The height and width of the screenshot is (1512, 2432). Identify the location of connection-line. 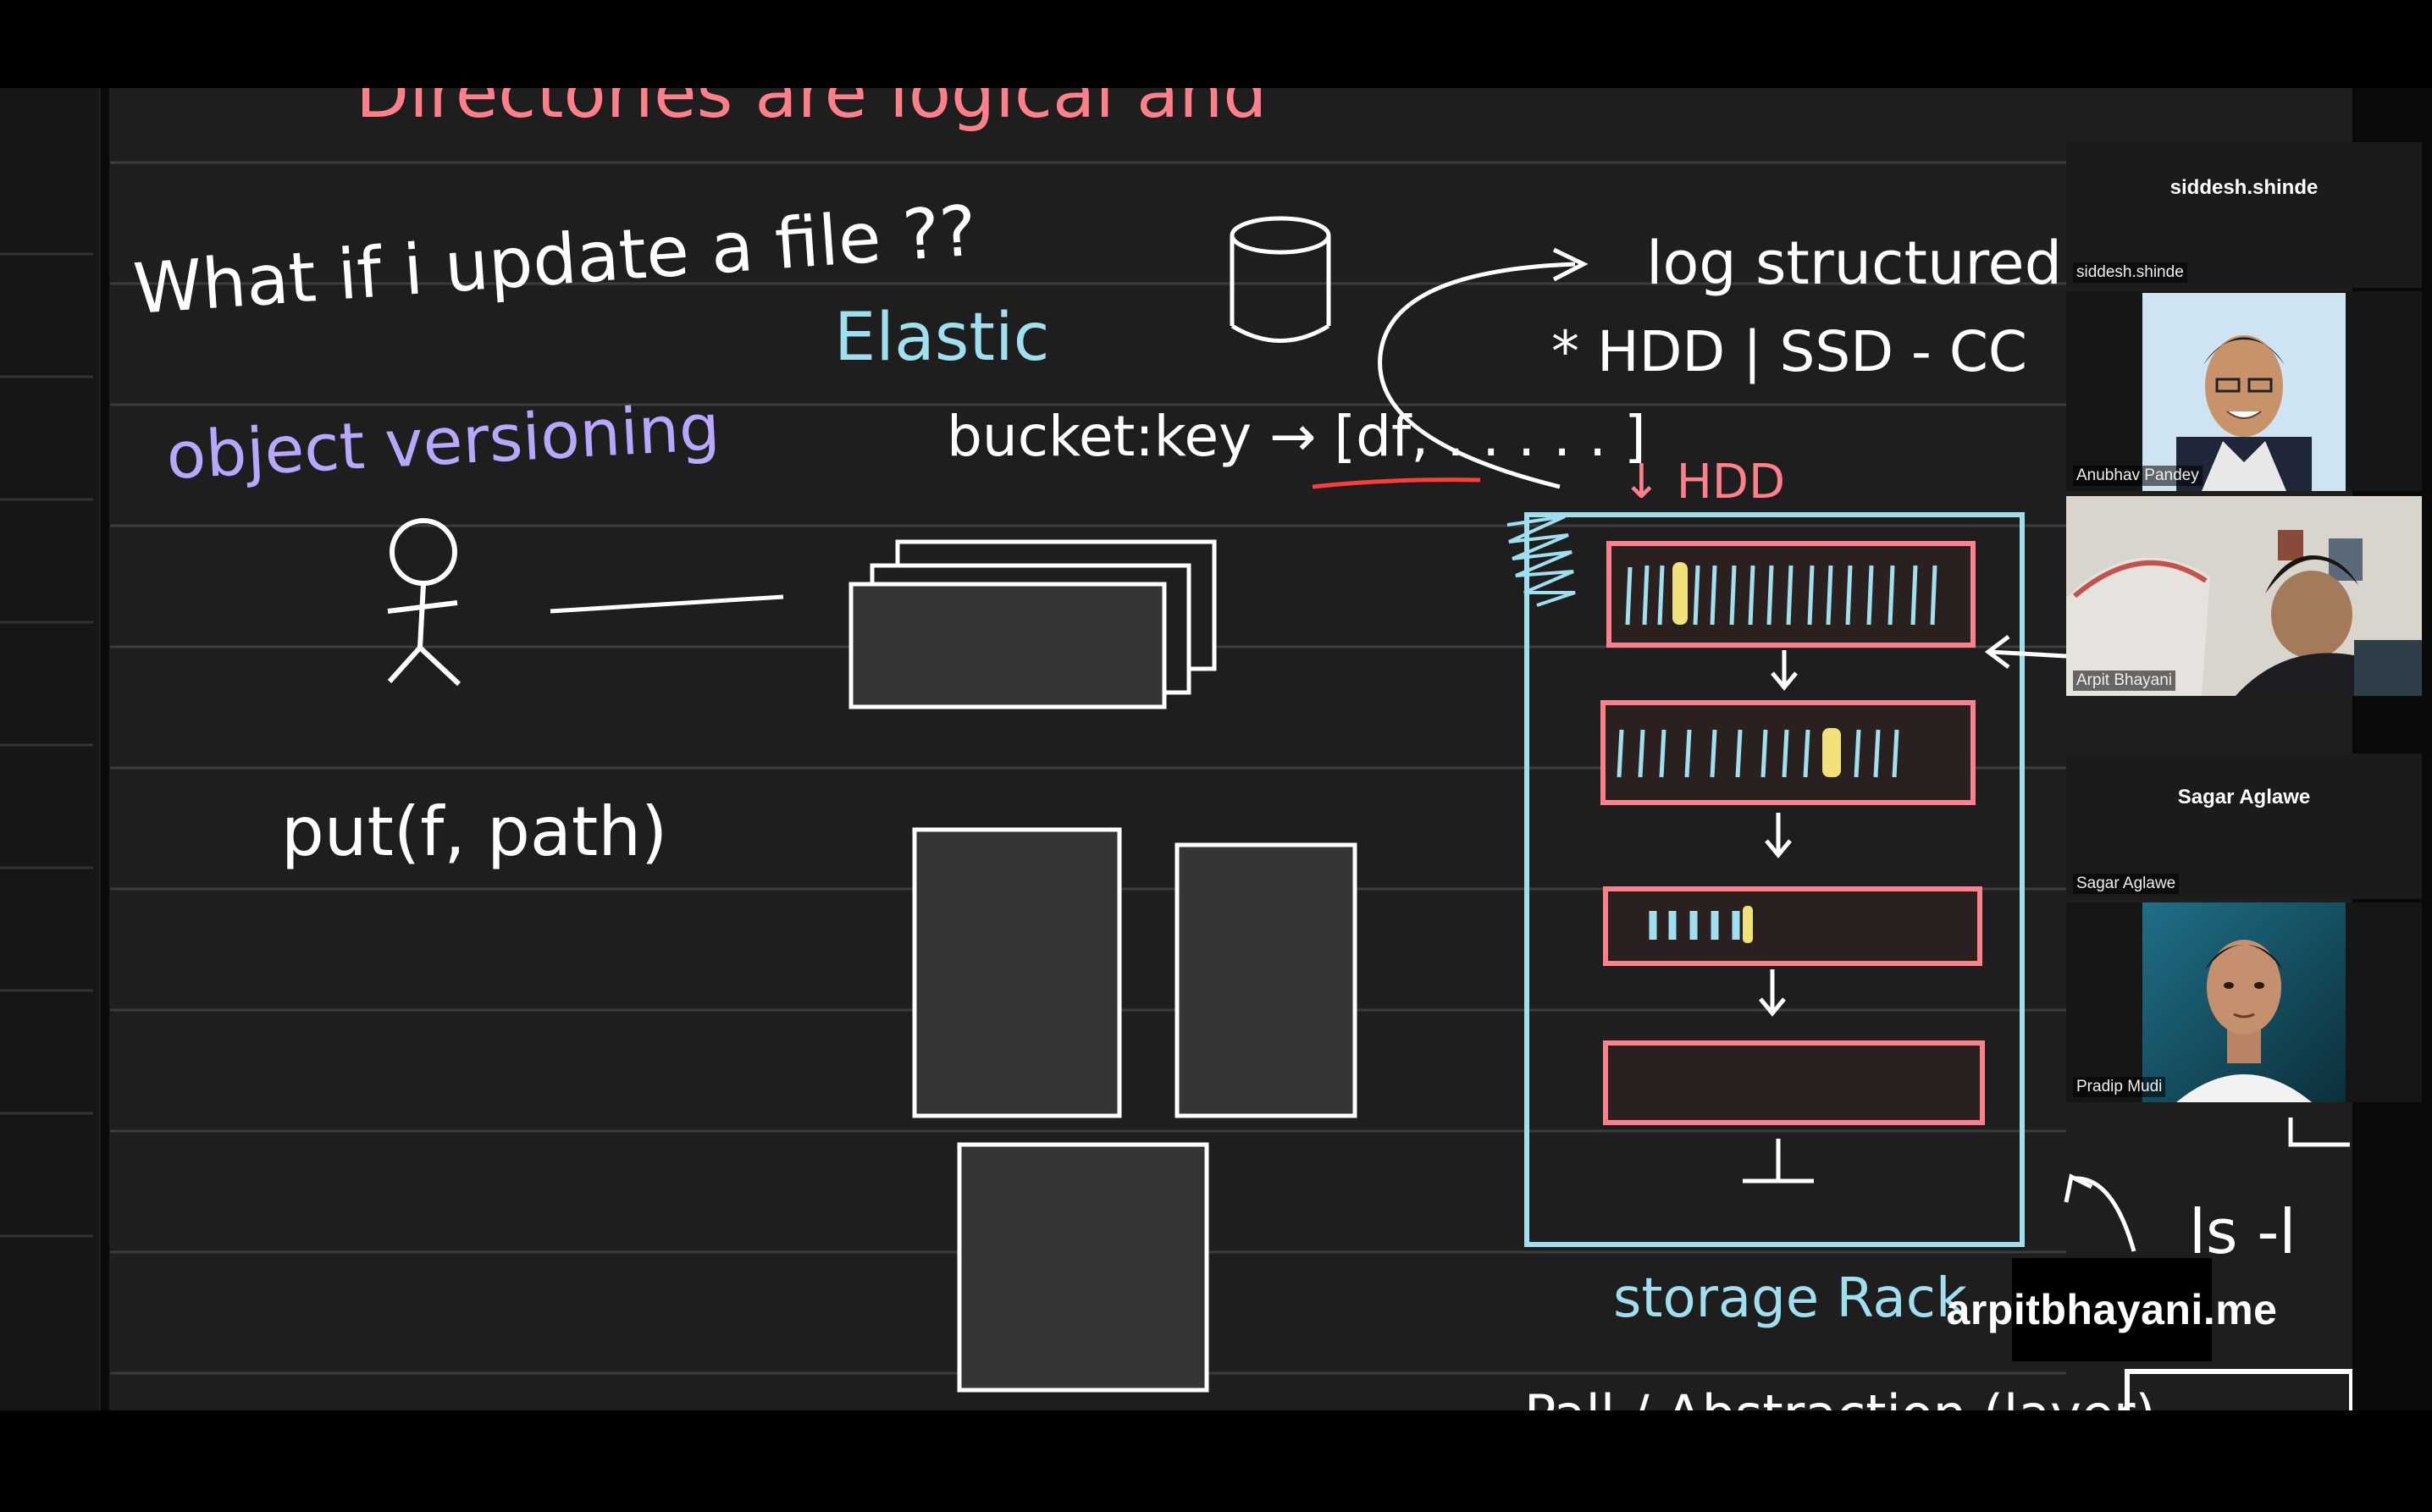
(667, 604).